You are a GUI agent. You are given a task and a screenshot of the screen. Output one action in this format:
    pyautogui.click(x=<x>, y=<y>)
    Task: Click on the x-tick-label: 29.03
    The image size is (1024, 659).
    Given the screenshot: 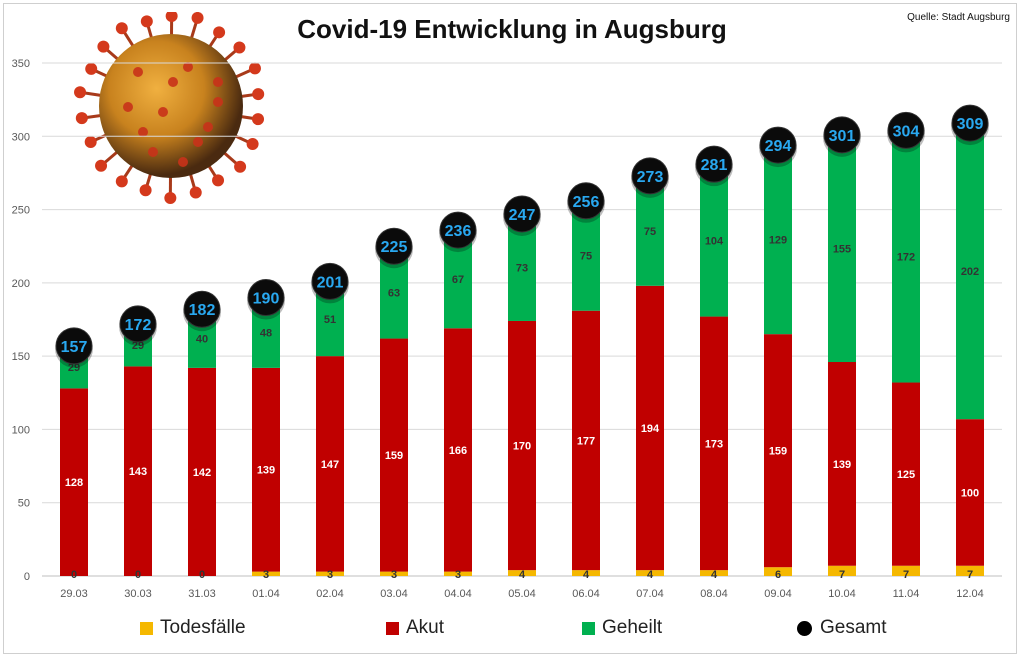 What is the action you would take?
    pyautogui.click(x=74, y=594)
    